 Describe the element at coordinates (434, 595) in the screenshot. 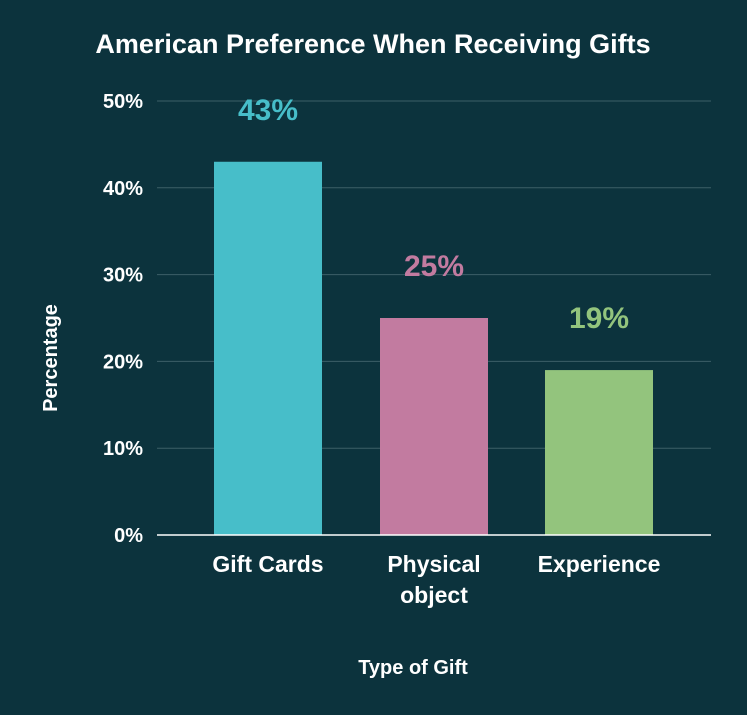

I see `x-tick-label: object` at that location.